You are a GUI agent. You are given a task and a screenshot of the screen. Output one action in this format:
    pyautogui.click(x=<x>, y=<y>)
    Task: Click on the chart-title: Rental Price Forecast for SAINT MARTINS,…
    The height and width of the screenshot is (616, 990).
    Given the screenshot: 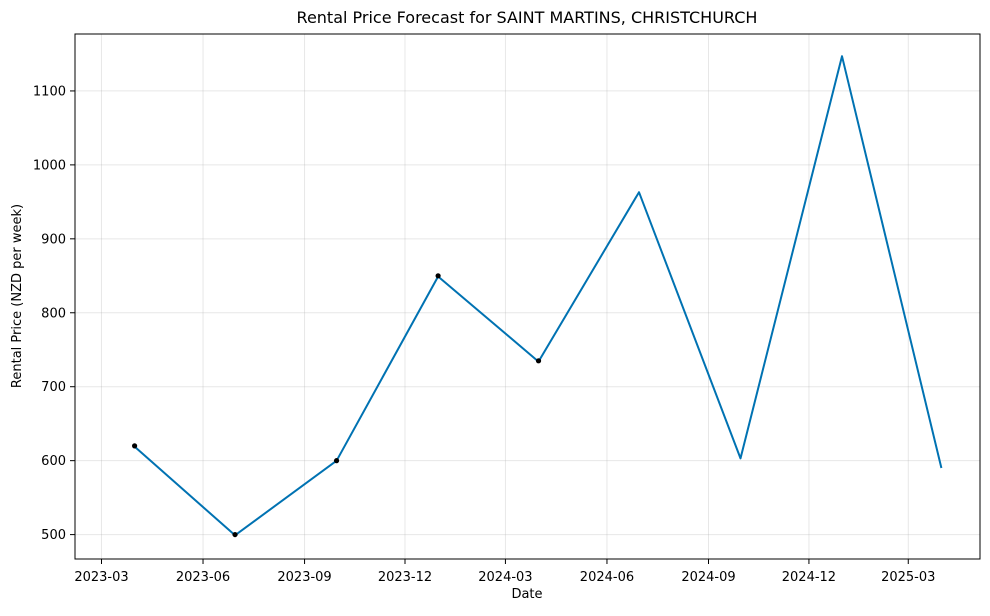 What is the action you would take?
    pyautogui.click(x=527, y=17)
    